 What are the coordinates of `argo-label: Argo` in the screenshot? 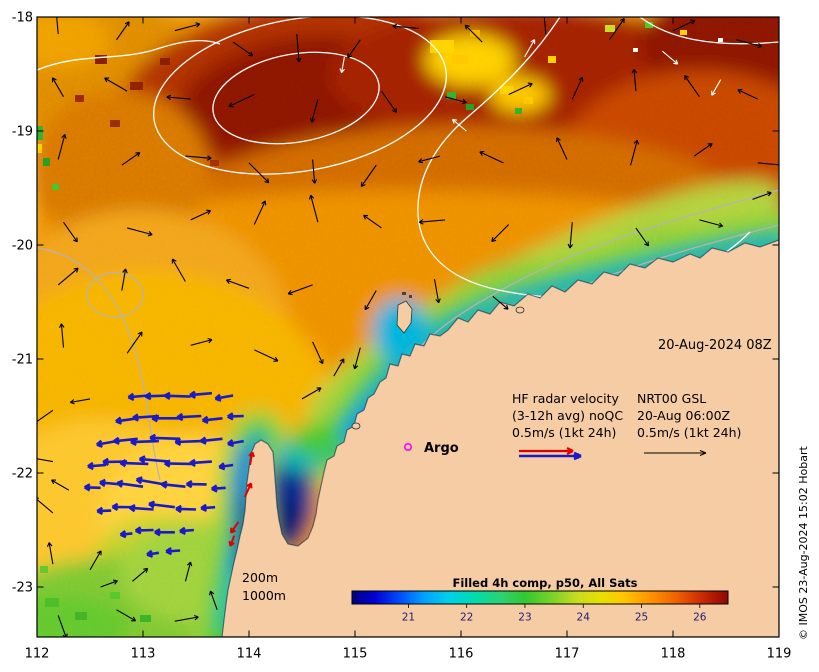 It's located at (441, 448).